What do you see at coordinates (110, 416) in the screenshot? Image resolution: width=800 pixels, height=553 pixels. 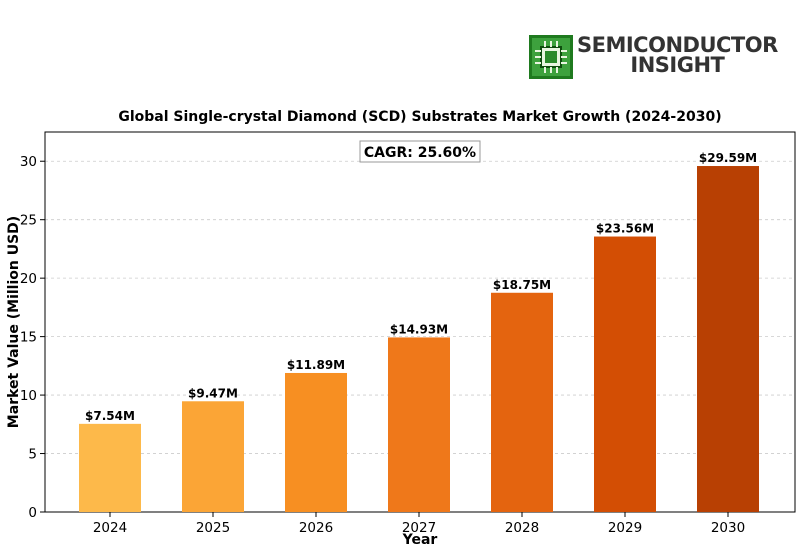 I see `data-label-2024: $7.54M` at bounding box center [110, 416].